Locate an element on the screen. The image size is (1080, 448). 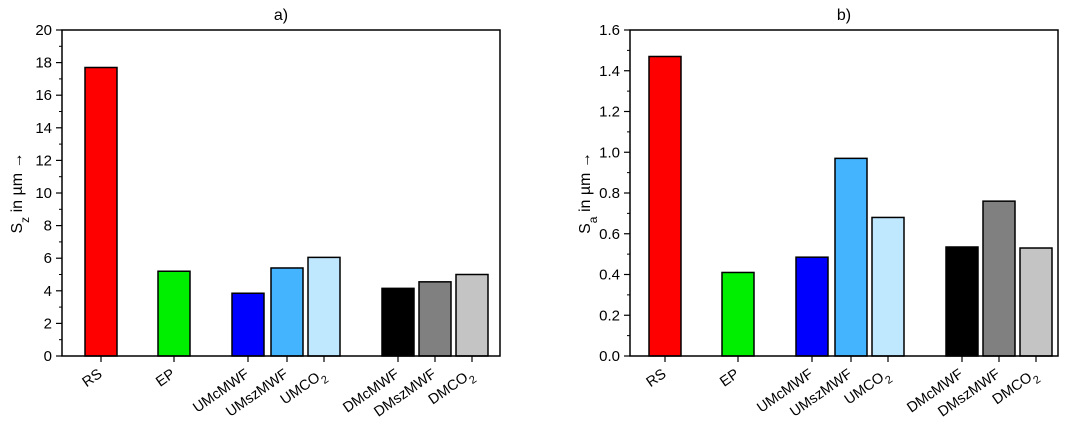
y-axis-label: Sz in µm → is located at coordinates (20, 192).